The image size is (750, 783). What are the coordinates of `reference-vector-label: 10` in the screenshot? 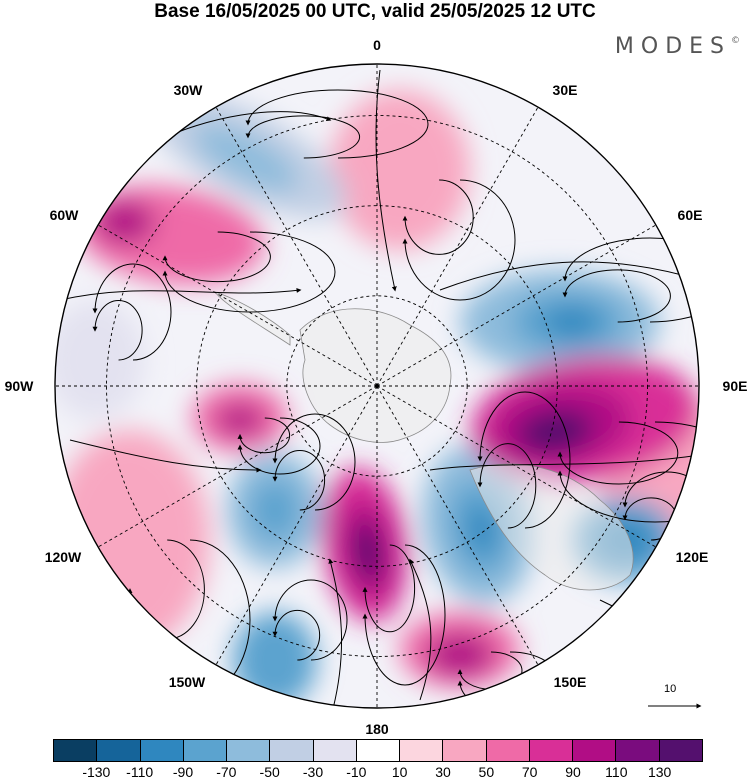 It's located at (670, 689).